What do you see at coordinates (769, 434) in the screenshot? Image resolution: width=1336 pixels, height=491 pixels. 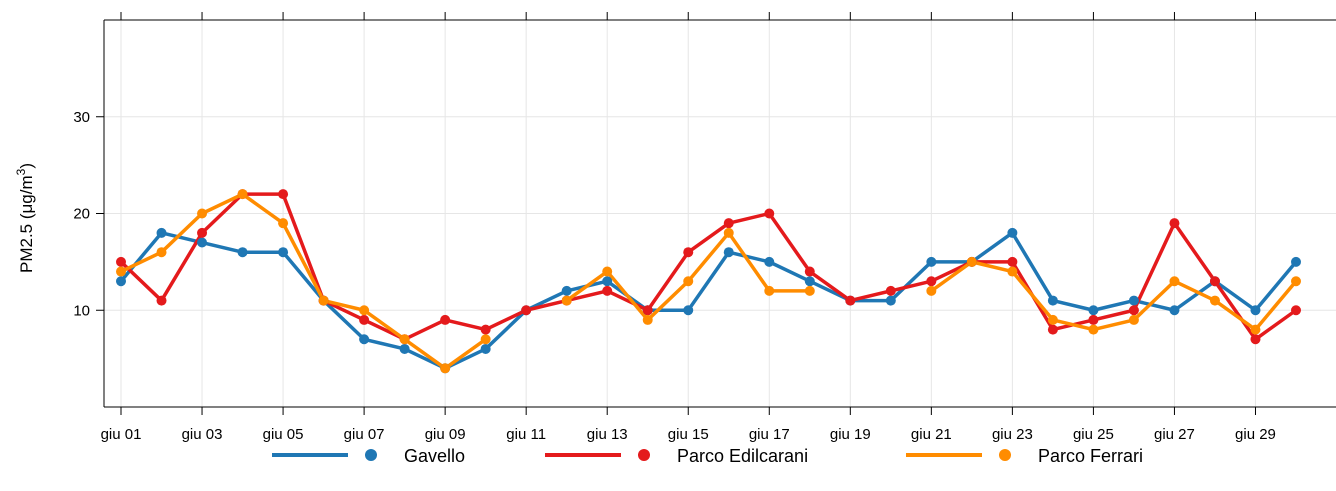 I see `x-tick-label: giu 17` at bounding box center [769, 434].